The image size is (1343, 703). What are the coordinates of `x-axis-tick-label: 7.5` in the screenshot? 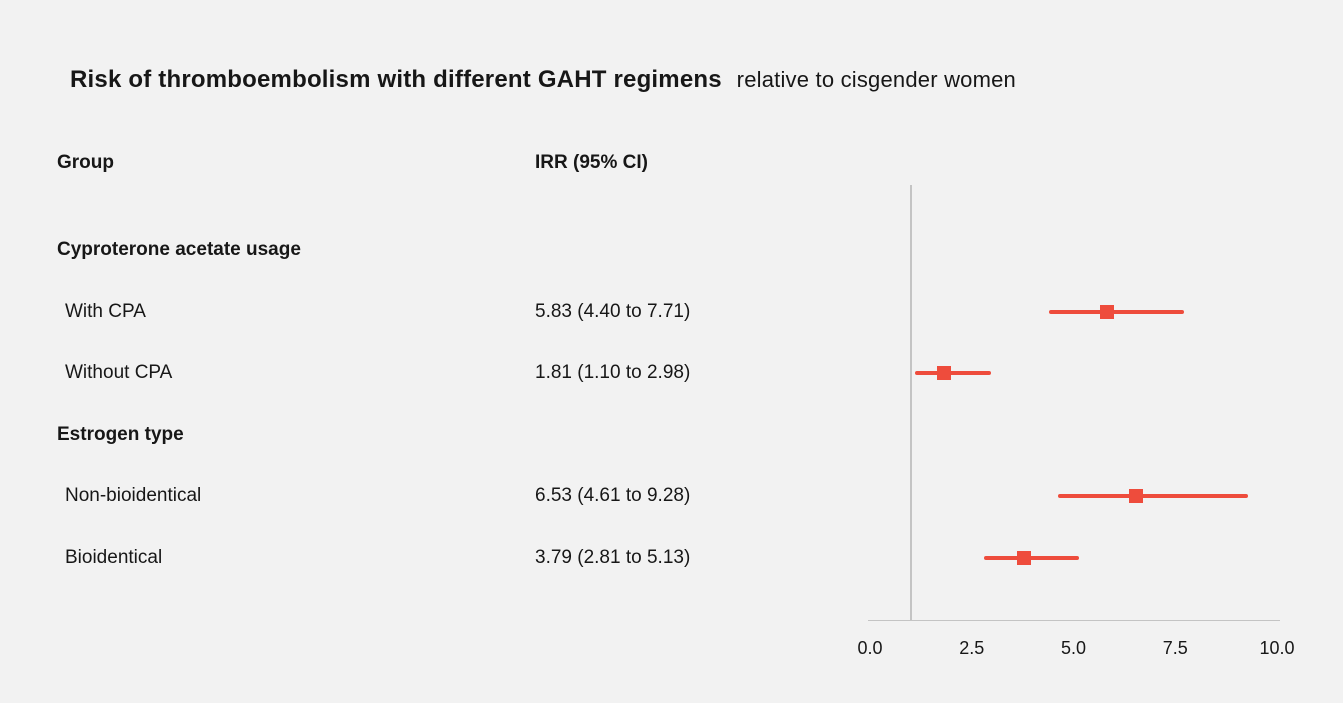 It's located at (1175, 648).